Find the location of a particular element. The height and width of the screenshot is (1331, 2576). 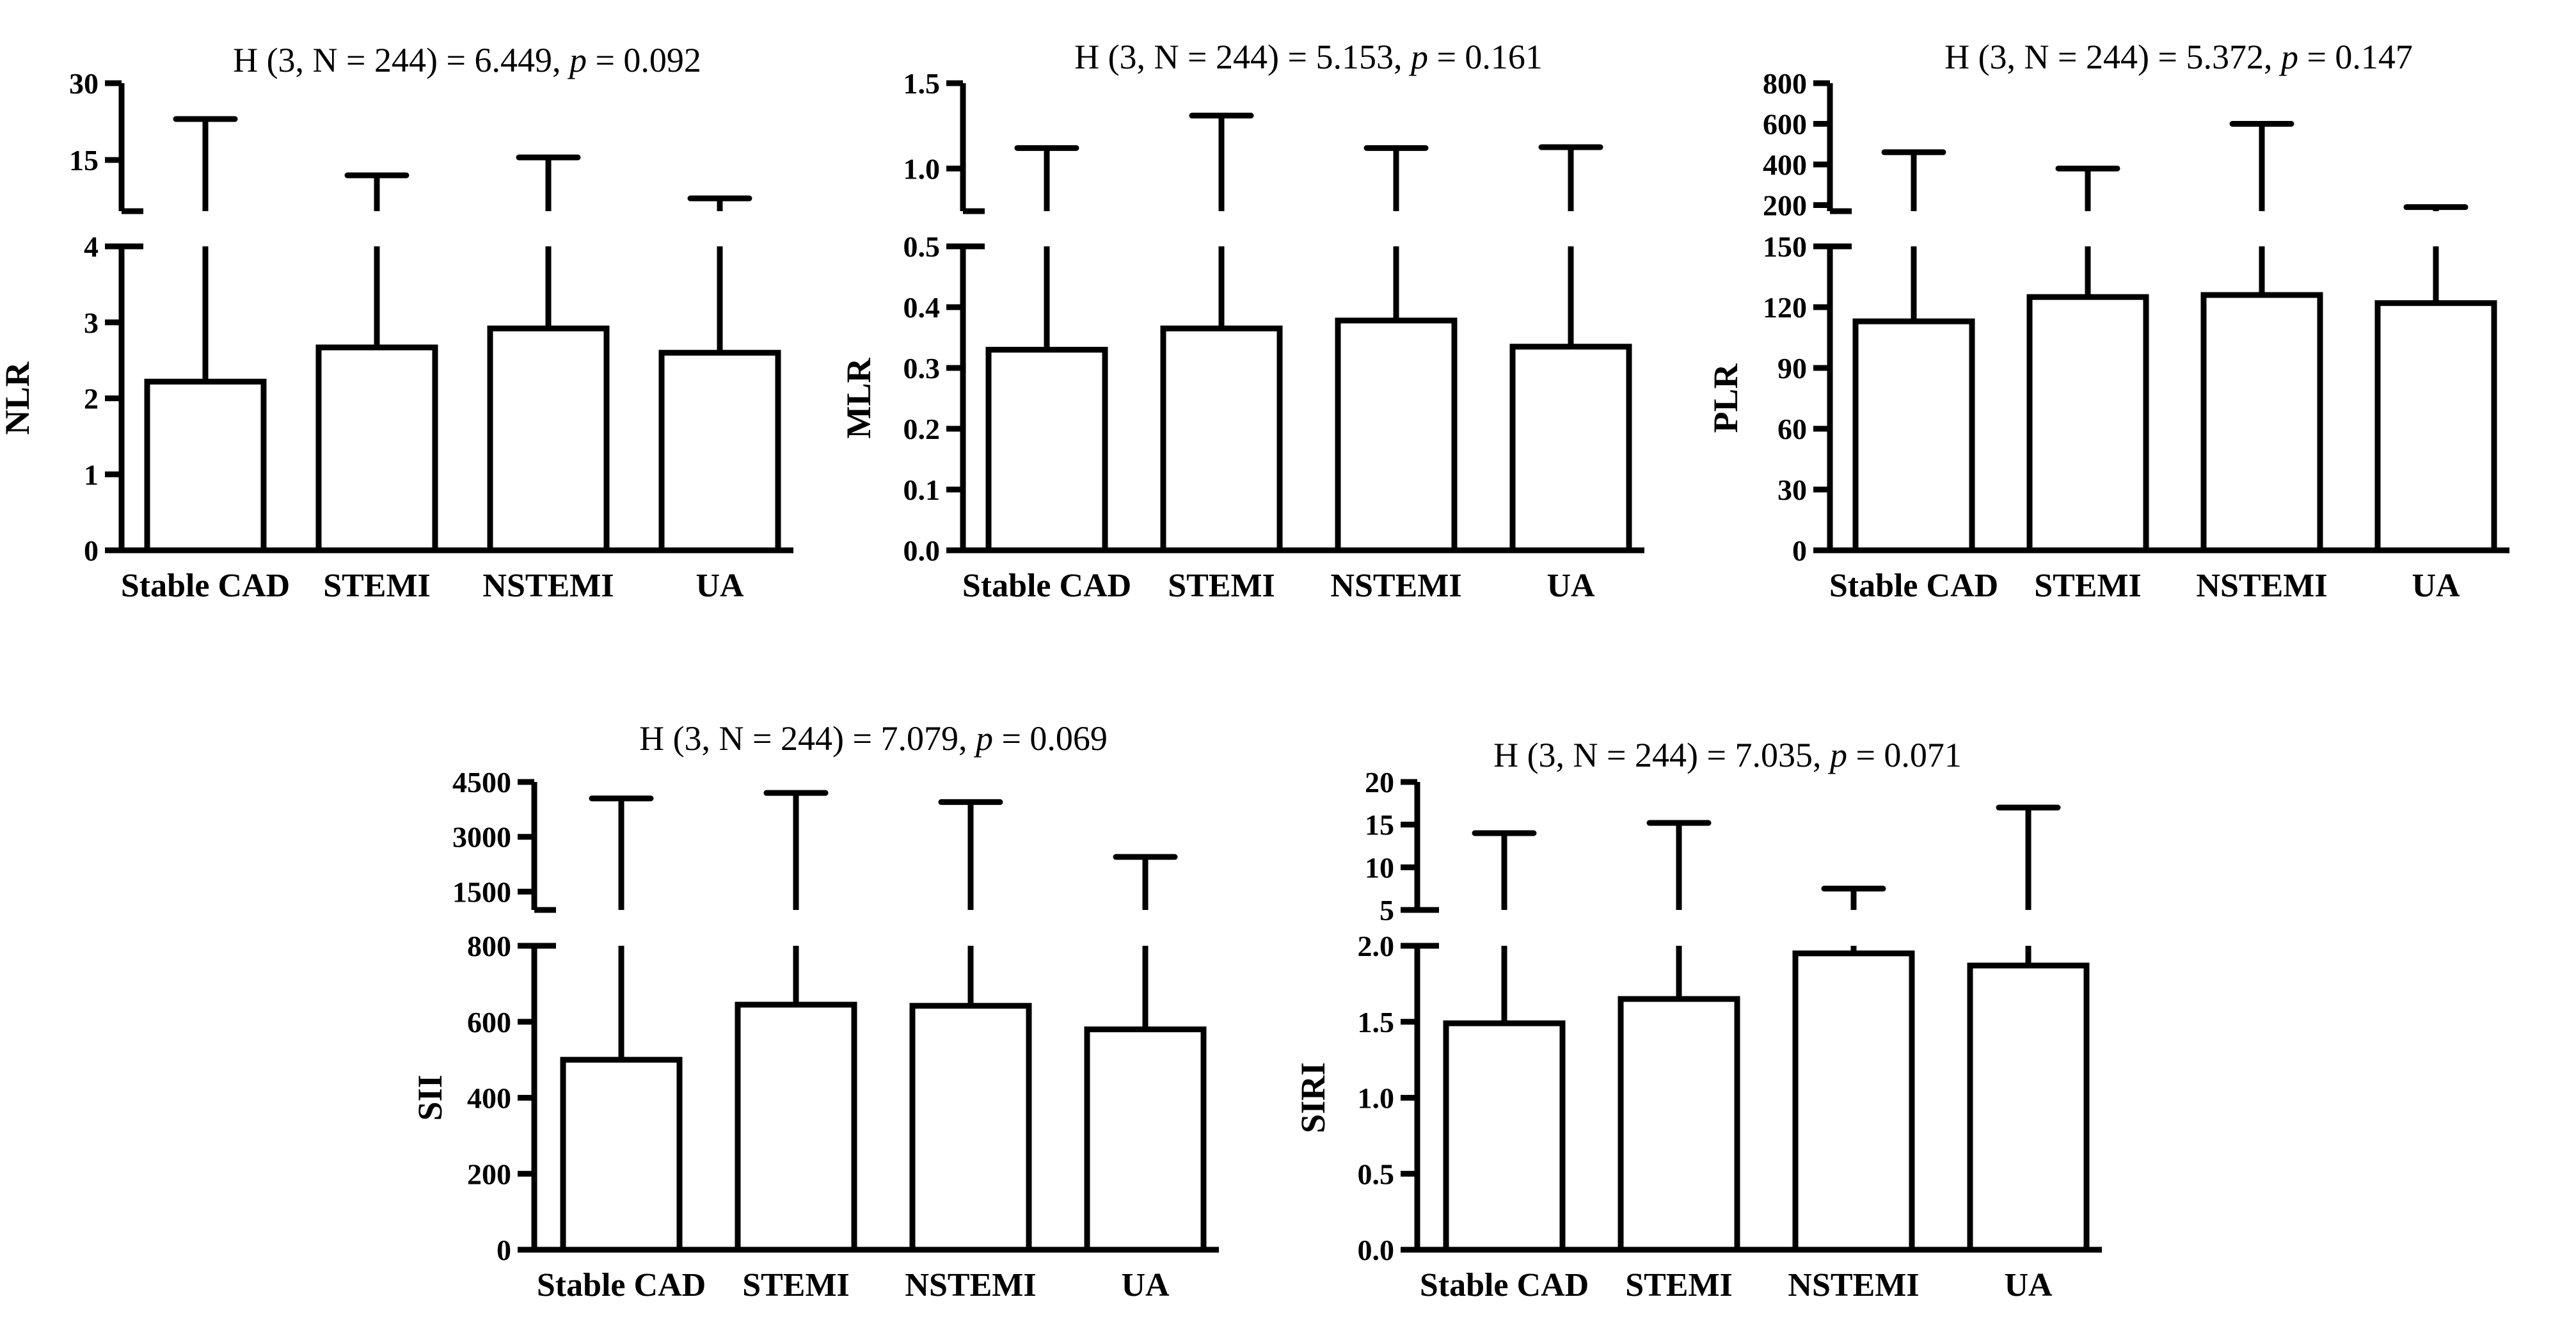

y-tick-label: 600 is located at coordinates (1785, 124).